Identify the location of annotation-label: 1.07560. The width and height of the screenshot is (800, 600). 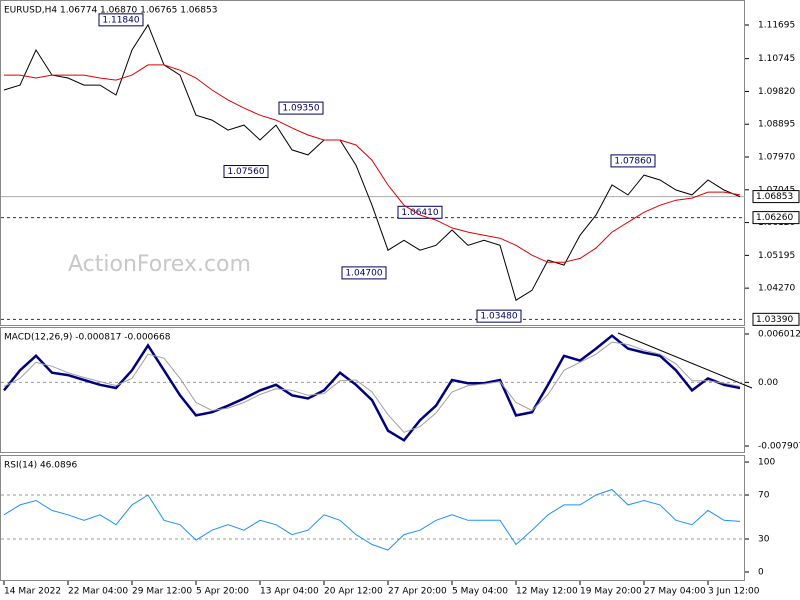
(245, 172).